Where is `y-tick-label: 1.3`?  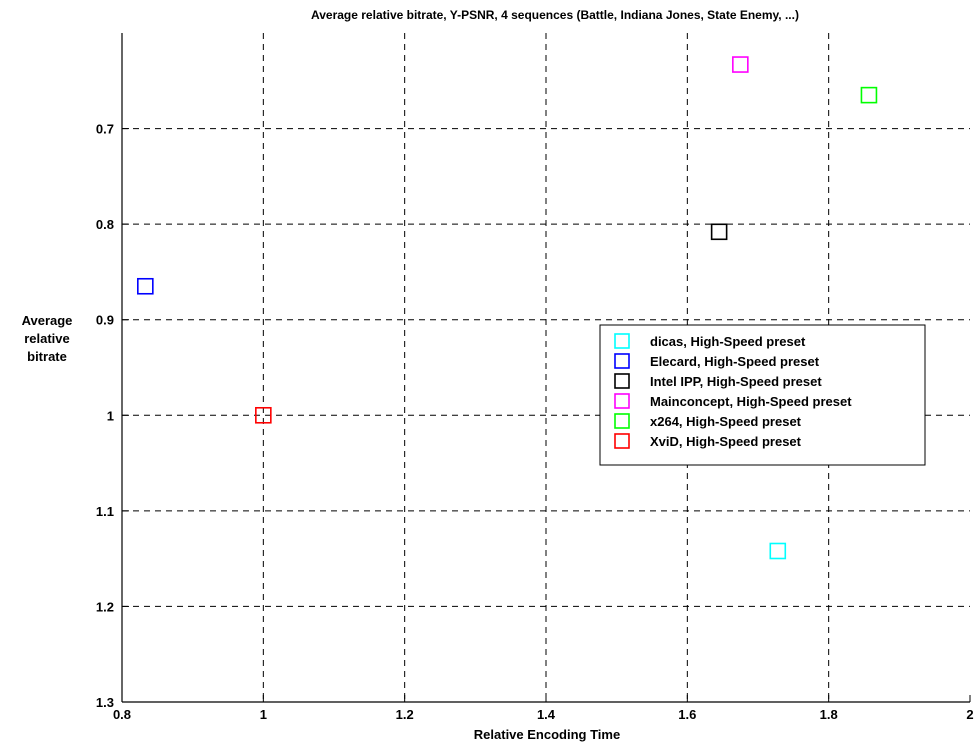 y-tick-label: 1.3 is located at coordinates (105, 702).